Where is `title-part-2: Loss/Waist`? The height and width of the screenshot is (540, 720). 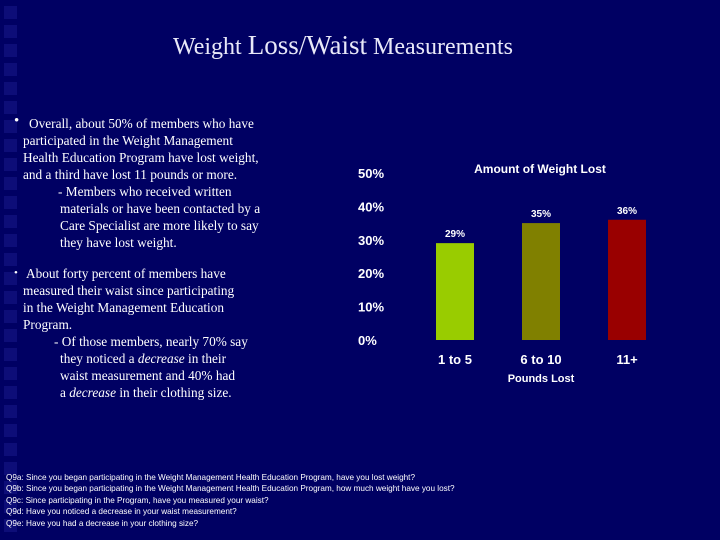 title-part-2: Loss/Waist is located at coordinates (307, 45).